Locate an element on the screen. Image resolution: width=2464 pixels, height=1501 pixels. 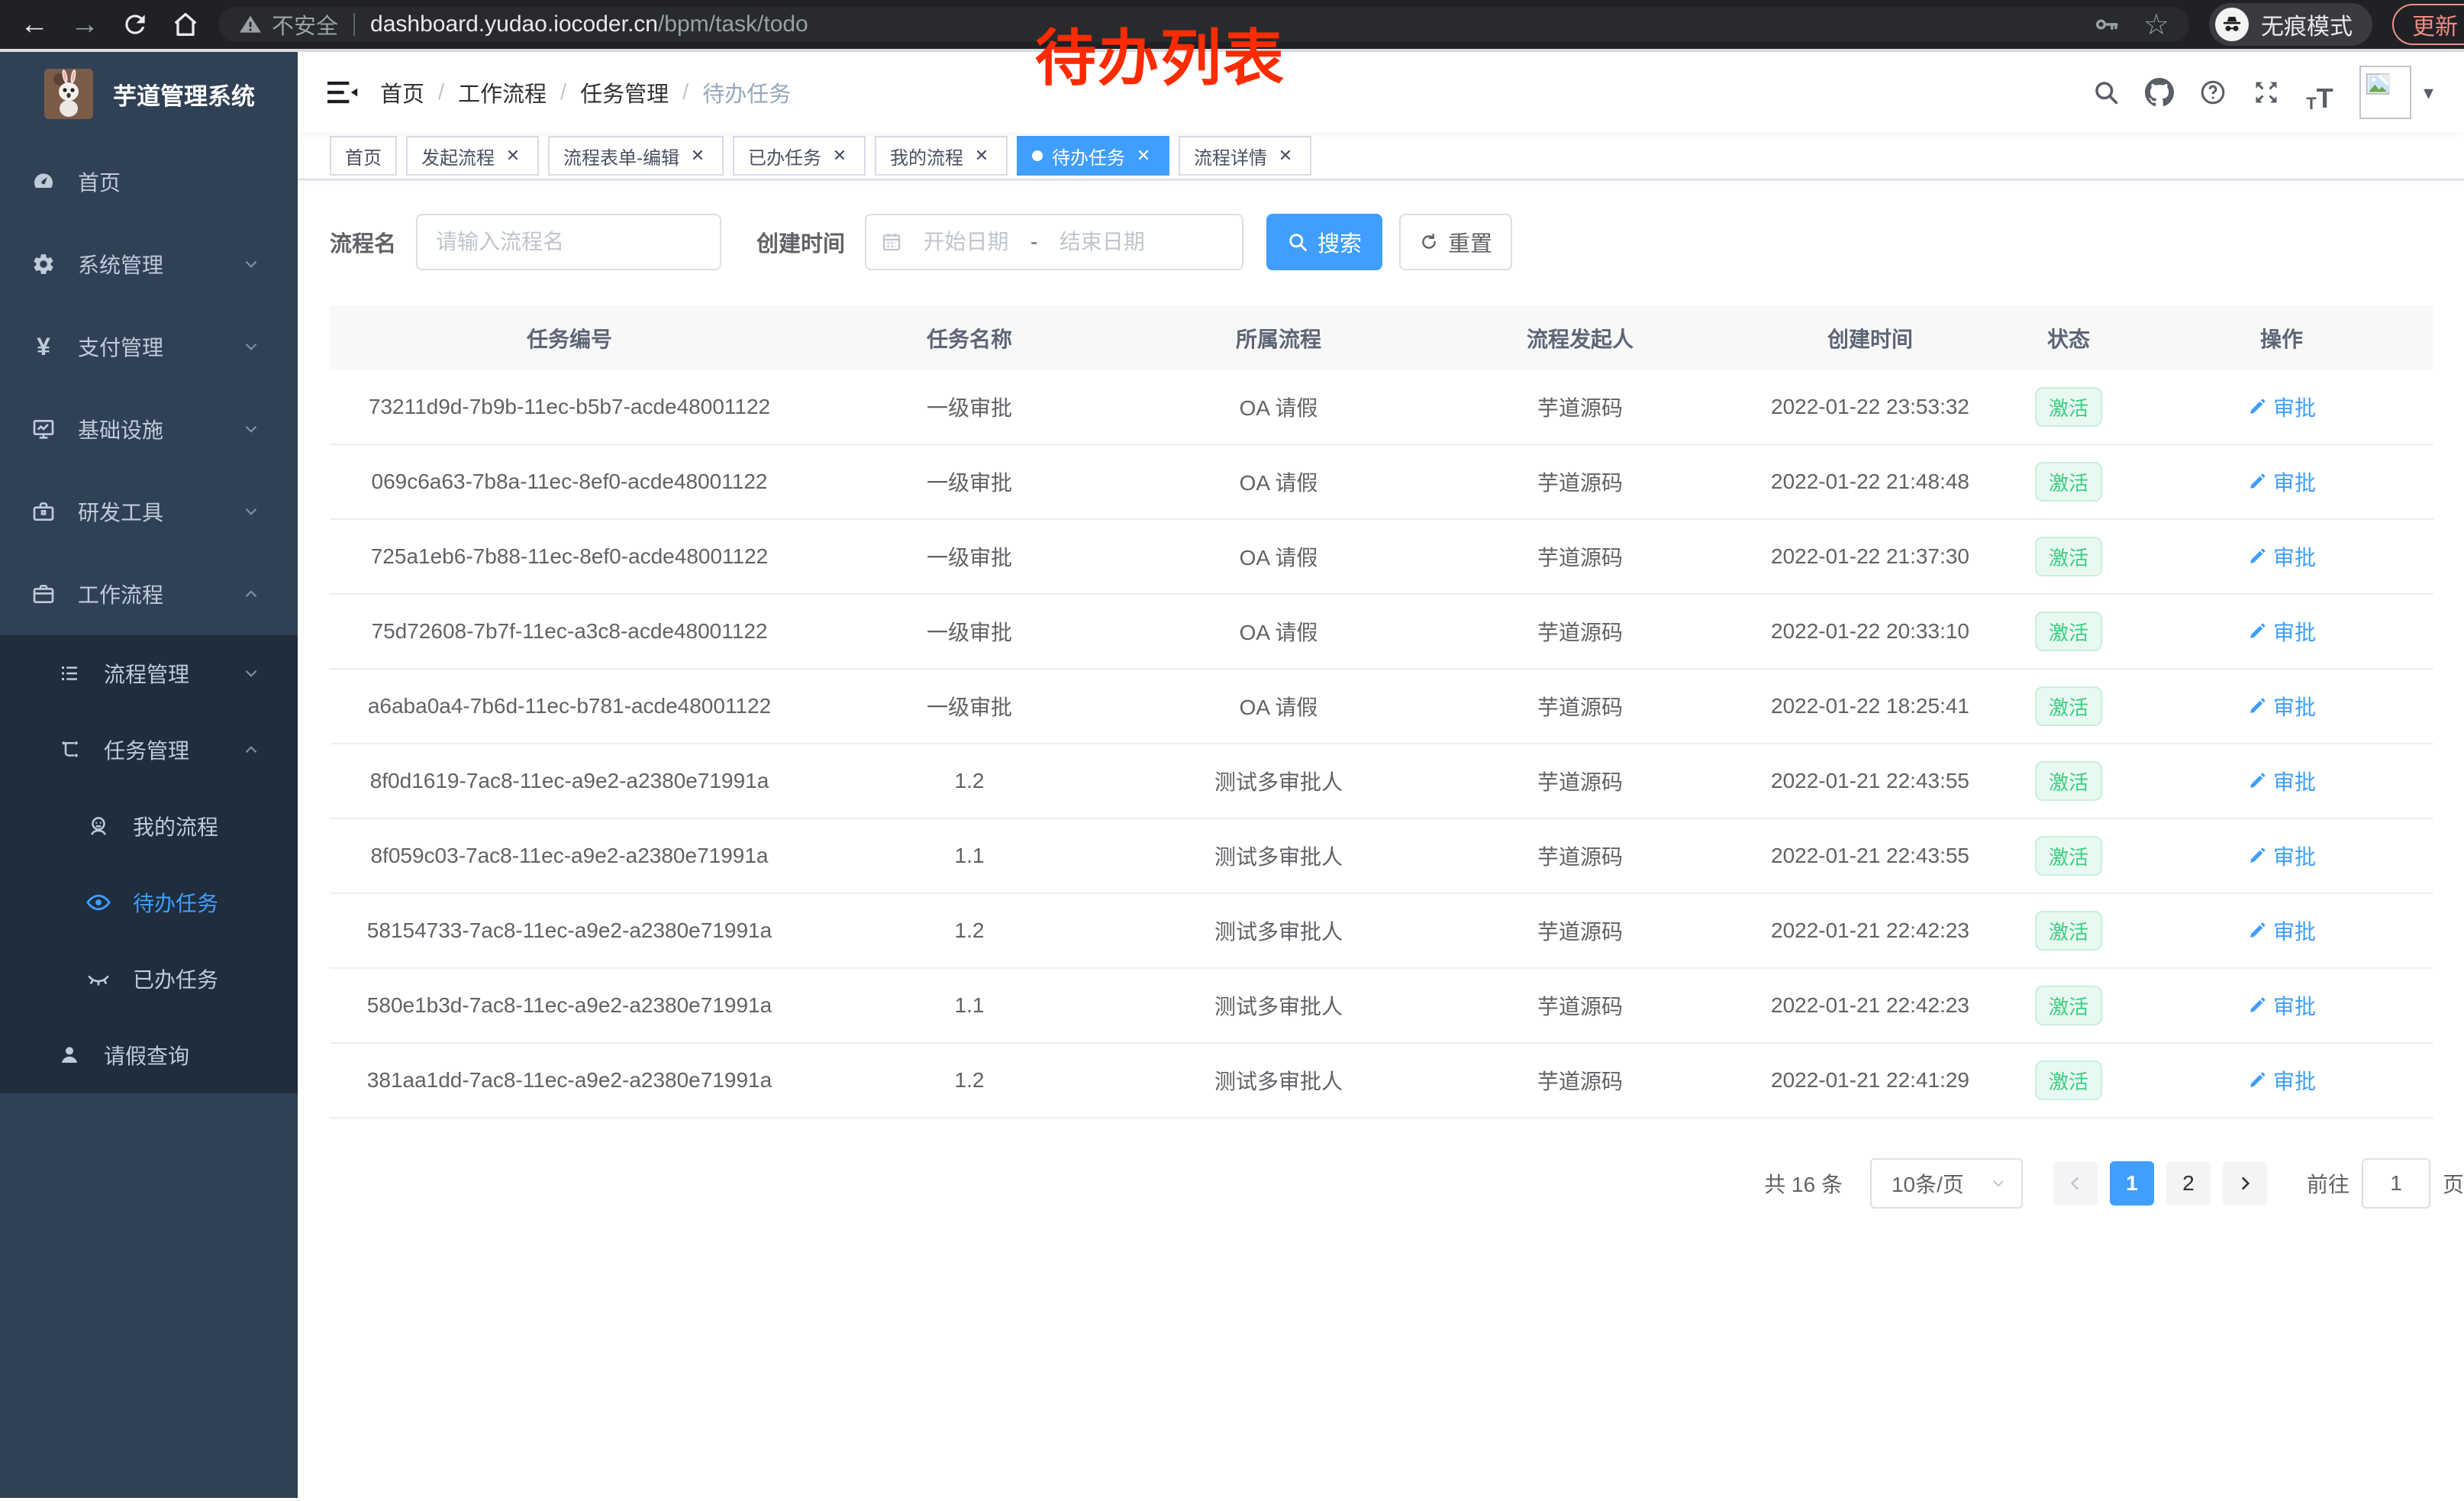
search-icon is located at coordinates (2106, 92).